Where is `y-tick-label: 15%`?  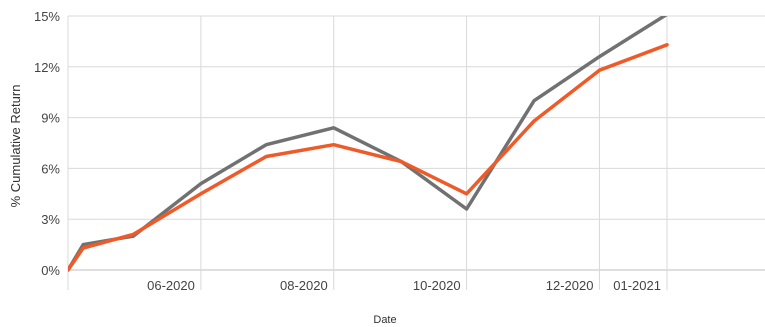 y-tick-label: 15% is located at coordinates (47, 16).